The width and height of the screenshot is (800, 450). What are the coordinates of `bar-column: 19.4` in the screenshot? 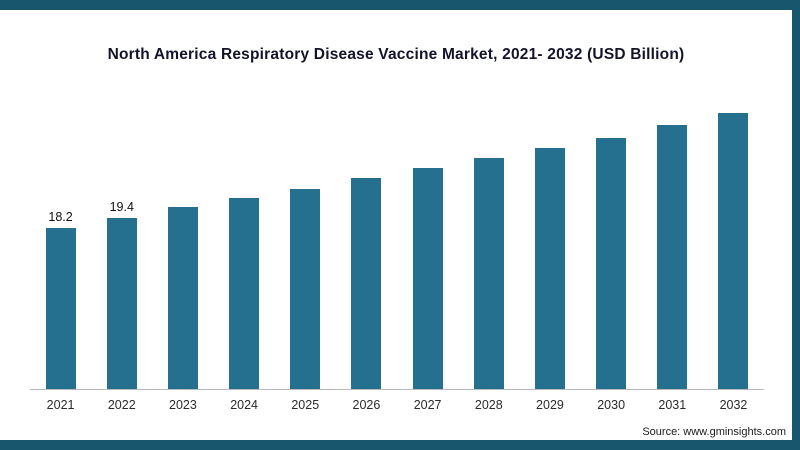 It's located at (121, 294).